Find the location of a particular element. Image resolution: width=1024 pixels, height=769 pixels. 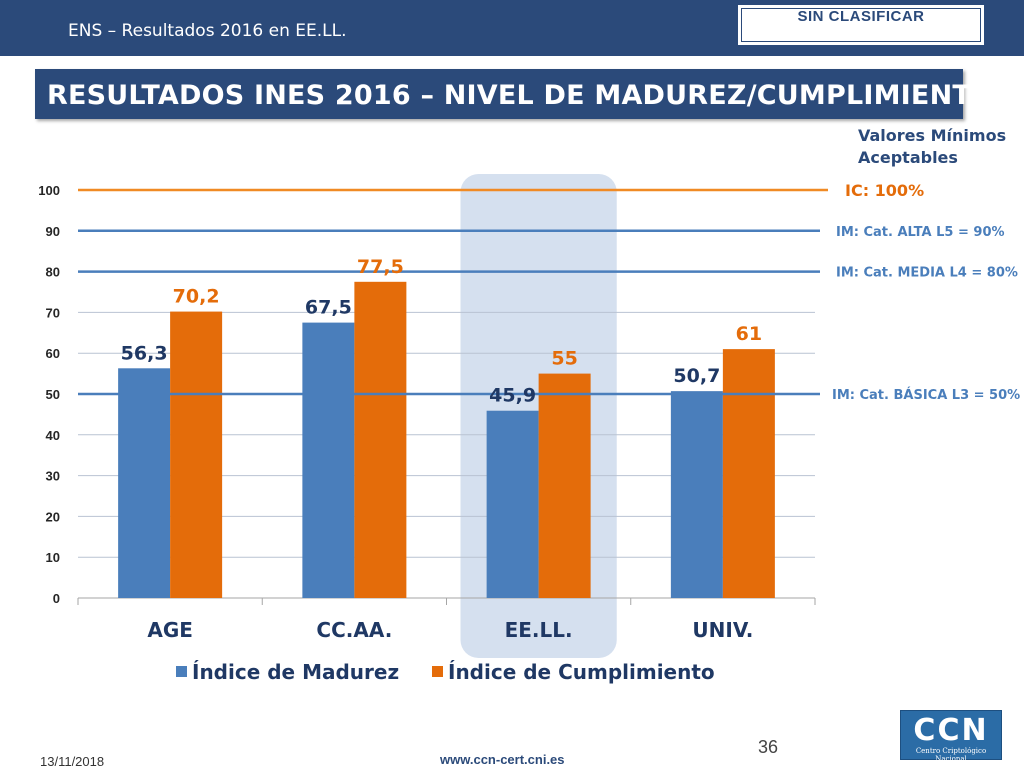

y-tick-label: 70 is located at coordinates (53, 312).